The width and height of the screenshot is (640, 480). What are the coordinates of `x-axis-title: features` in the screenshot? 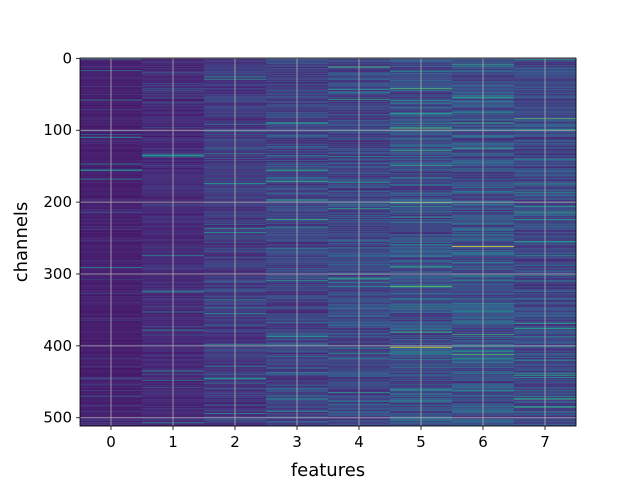 It's located at (328, 470).